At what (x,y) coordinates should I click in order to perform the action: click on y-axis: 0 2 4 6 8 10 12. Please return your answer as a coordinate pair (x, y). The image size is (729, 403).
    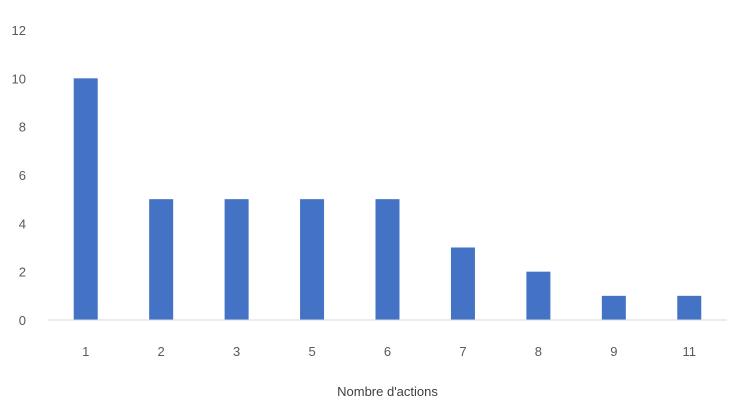
    Looking at the image, I should click on (19, 175).